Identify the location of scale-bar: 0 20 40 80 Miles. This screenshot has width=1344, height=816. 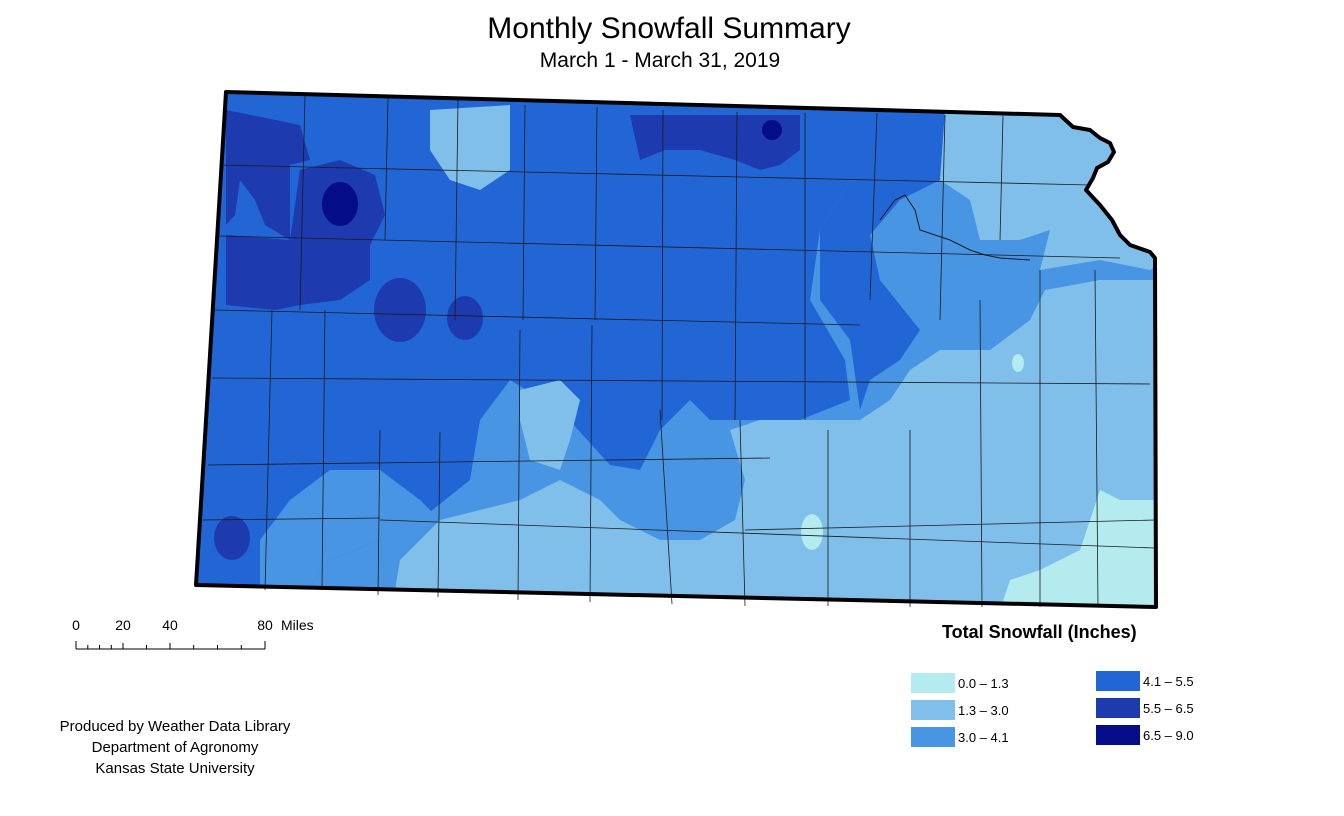
(210, 637).